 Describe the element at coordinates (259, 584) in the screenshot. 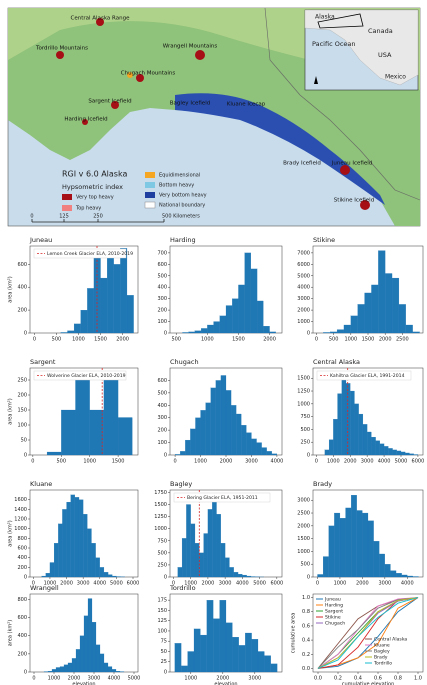

I see `x-tick-label: 5000` at that location.